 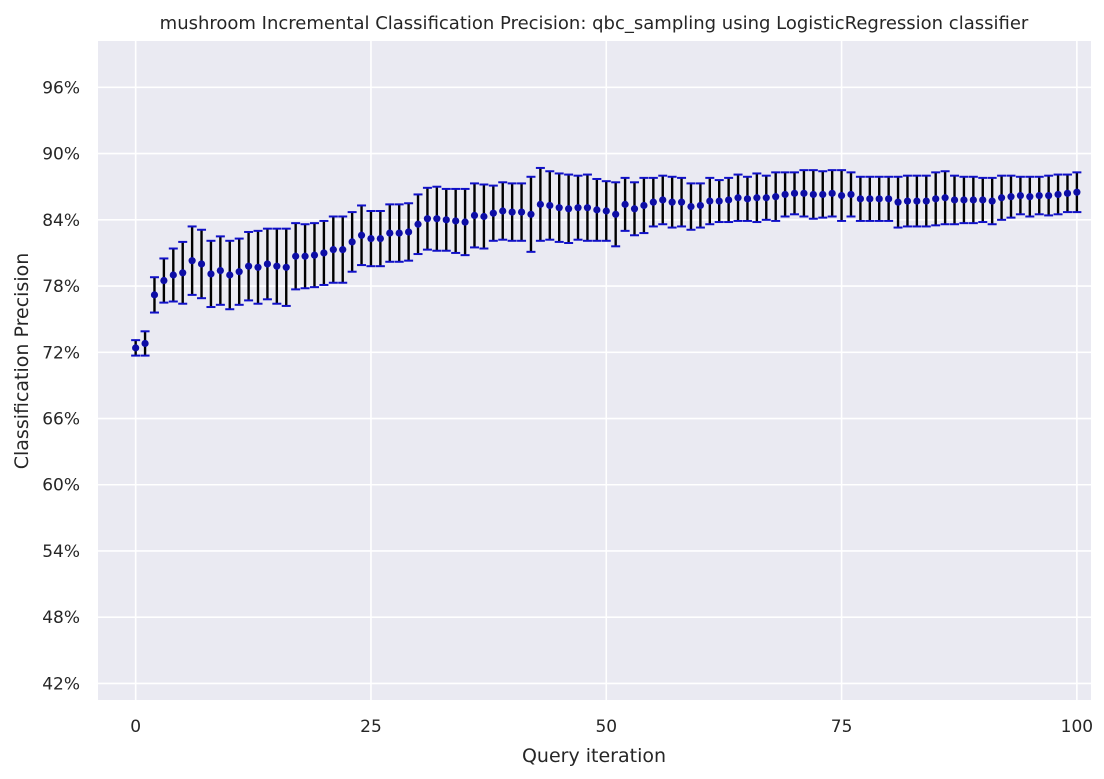 What do you see at coordinates (611, 727) in the screenshot?
I see `x-axis-ticks: 0 25 50 75 100` at bounding box center [611, 727].